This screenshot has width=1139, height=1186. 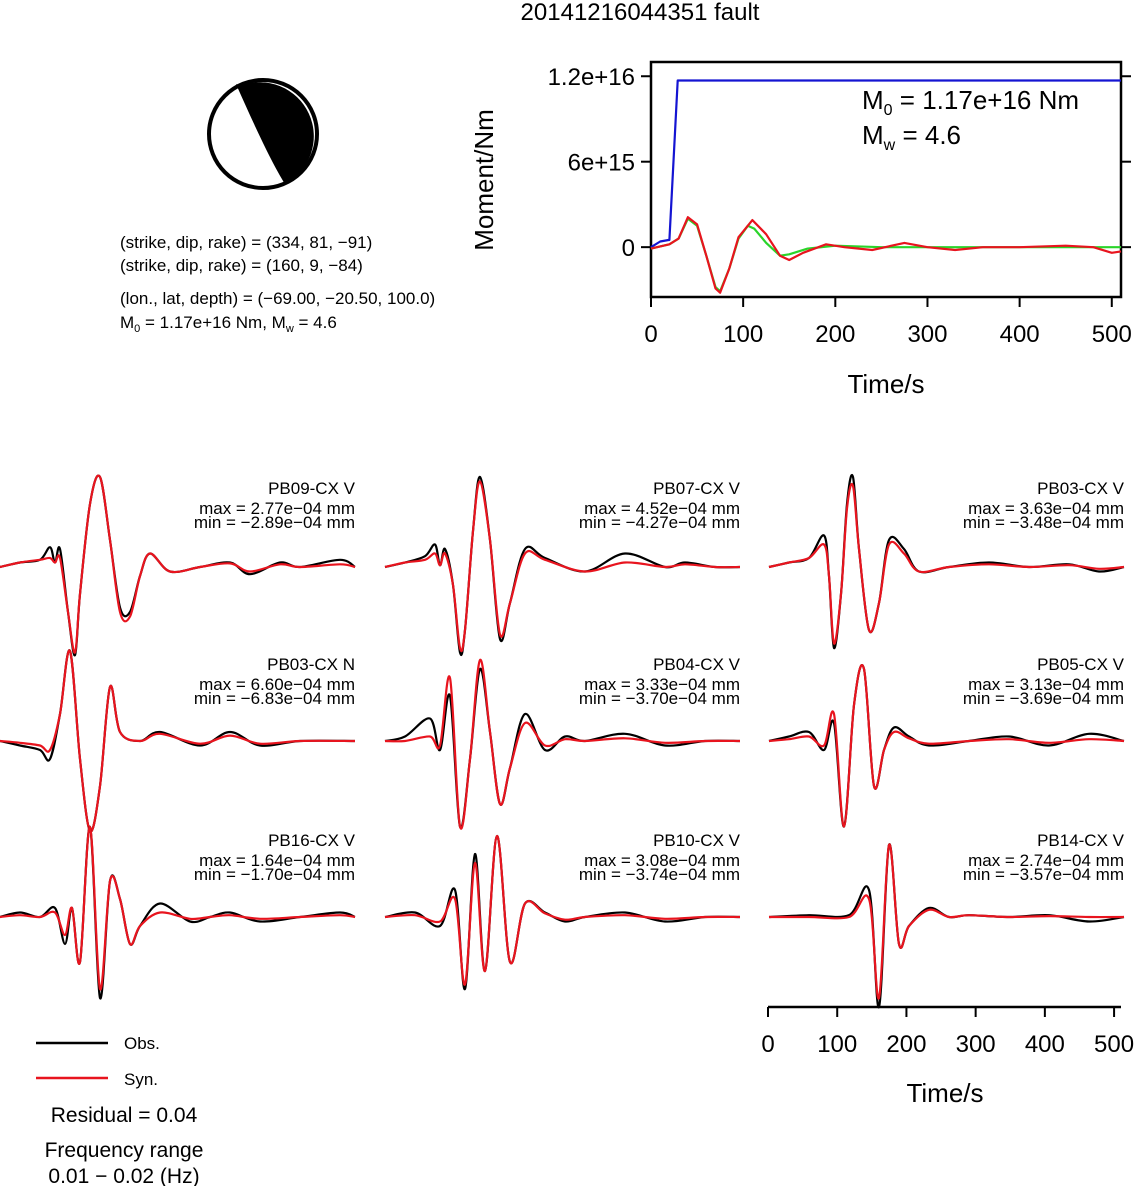 What do you see at coordinates (944, 1093) in the screenshot?
I see `waveform-x-label: Time/s` at bounding box center [944, 1093].